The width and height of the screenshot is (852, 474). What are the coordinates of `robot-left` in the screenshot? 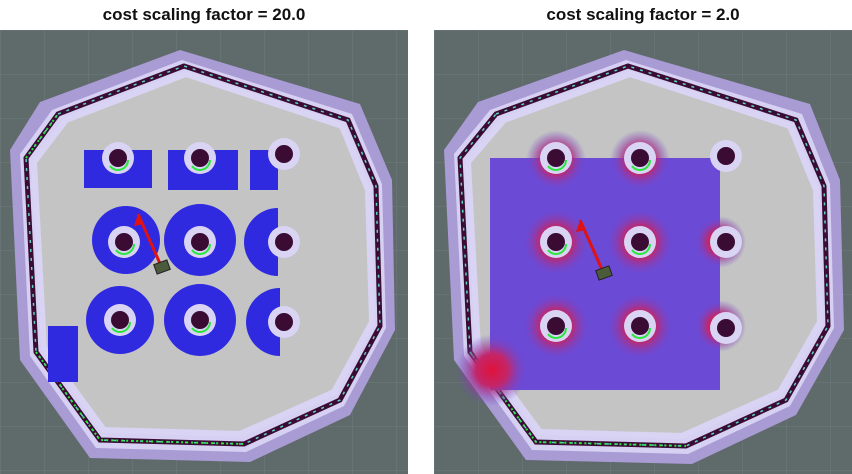 It's located at (152, 244).